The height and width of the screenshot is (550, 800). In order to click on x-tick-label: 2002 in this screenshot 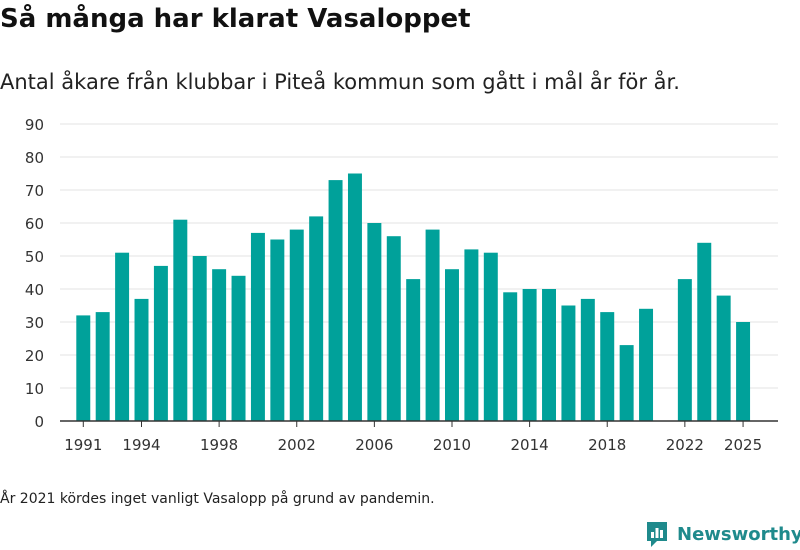, I will do `click(297, 445)`.